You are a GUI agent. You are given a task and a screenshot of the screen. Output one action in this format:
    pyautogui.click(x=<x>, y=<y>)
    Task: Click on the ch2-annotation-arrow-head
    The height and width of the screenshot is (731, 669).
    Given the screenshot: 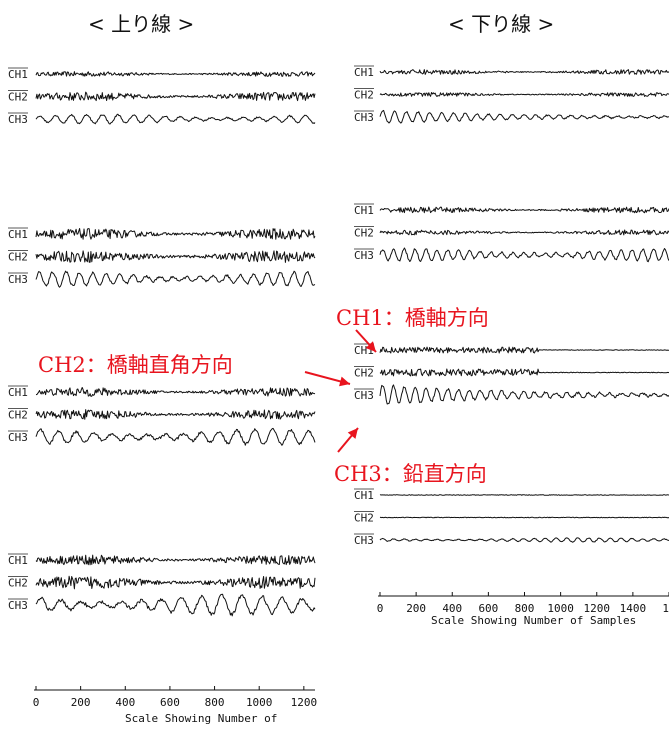 What is the action you would take?
    pyautogui.click(x=344, y=381)
    